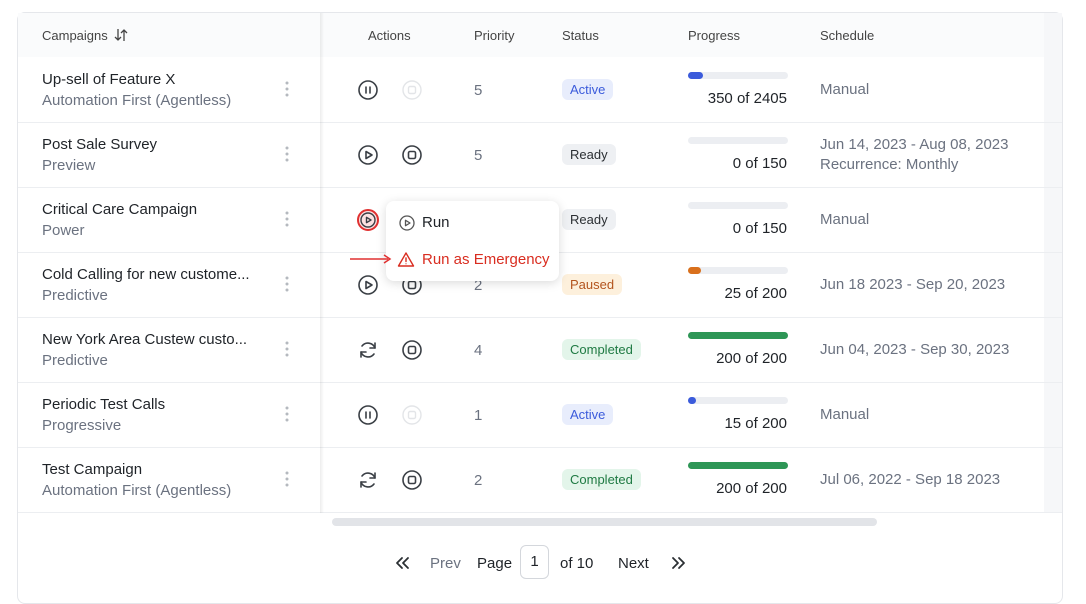 The width and height of the screenshot is (1086, 604). Describe the element at coordinates (472, 241) in the screenshot. I see `context-menu` at that location.